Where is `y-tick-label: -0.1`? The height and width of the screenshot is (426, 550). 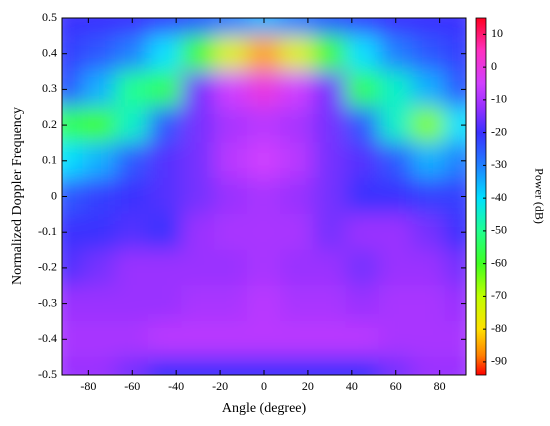
y-tick-label: -0.1 is located at coordinates (47, 231).